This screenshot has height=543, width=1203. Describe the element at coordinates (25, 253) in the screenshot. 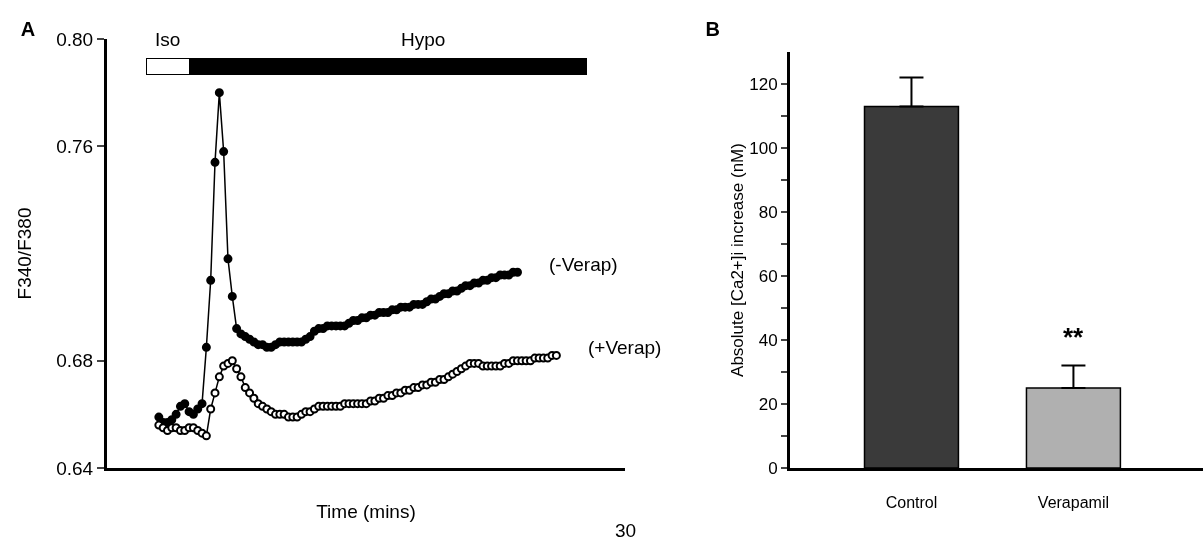

I see `y-axis-title: F340/F380` at that location.